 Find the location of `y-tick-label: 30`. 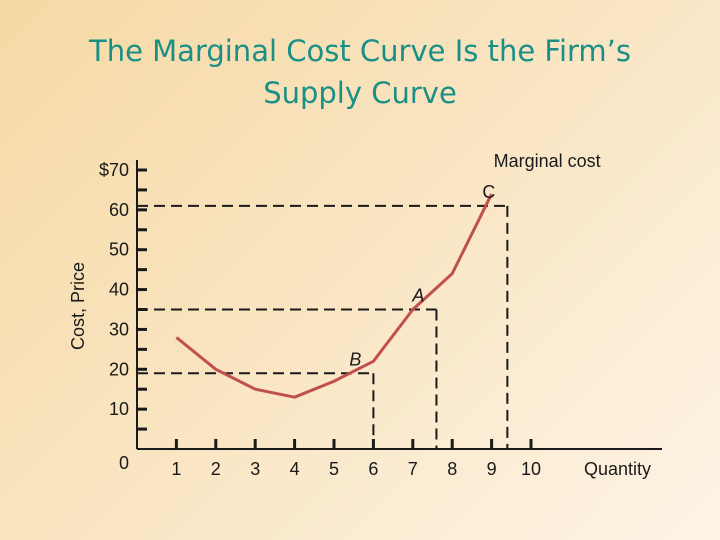

y-tick-label: 30 is located at coordinates (119, 329).